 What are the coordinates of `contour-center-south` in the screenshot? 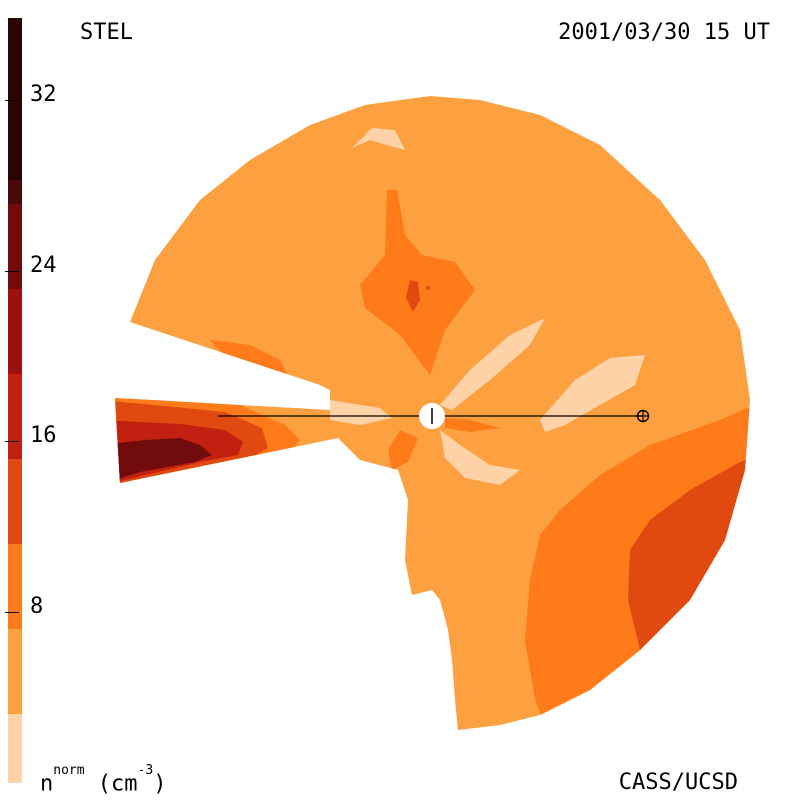 It's located at (403, 450).